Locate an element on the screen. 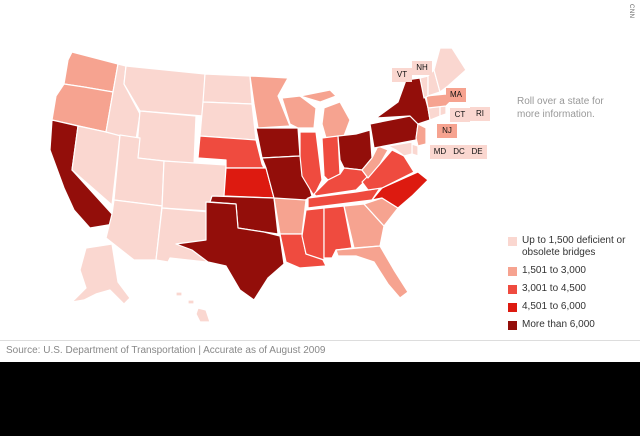  legend-item: 1,501 to 3,000 is located at coordinates (573, 271).